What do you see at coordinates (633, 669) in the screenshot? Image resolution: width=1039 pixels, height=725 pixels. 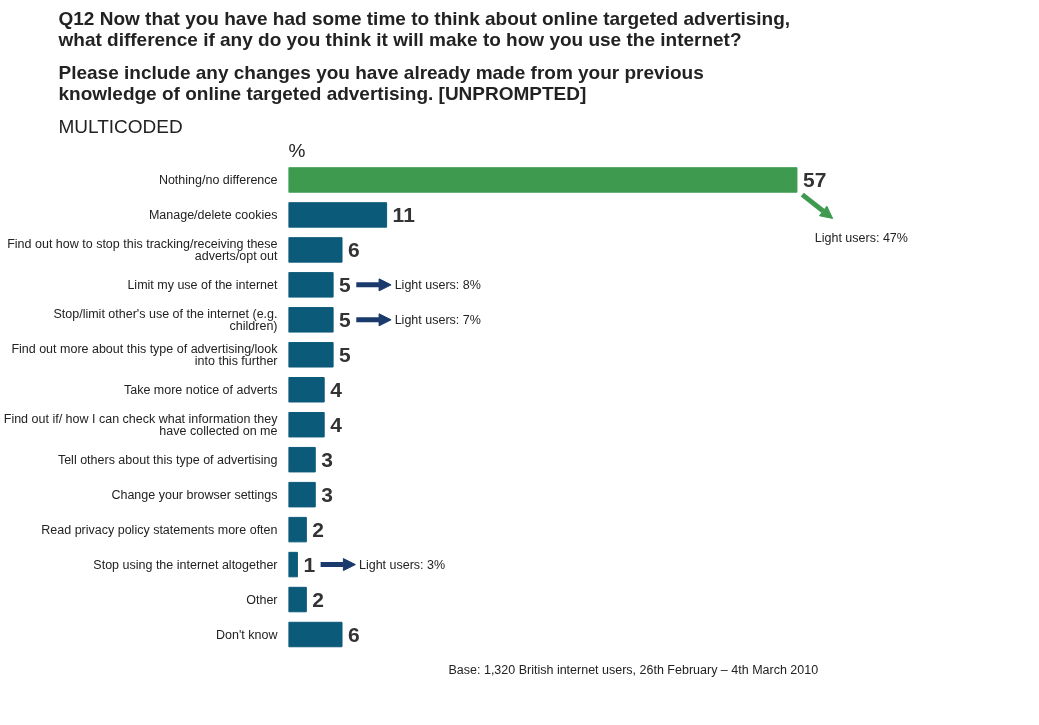 I see `text: Base: 1,320 British internet users, 26th February – 4th March 2010` at bounding box center [633, 669].